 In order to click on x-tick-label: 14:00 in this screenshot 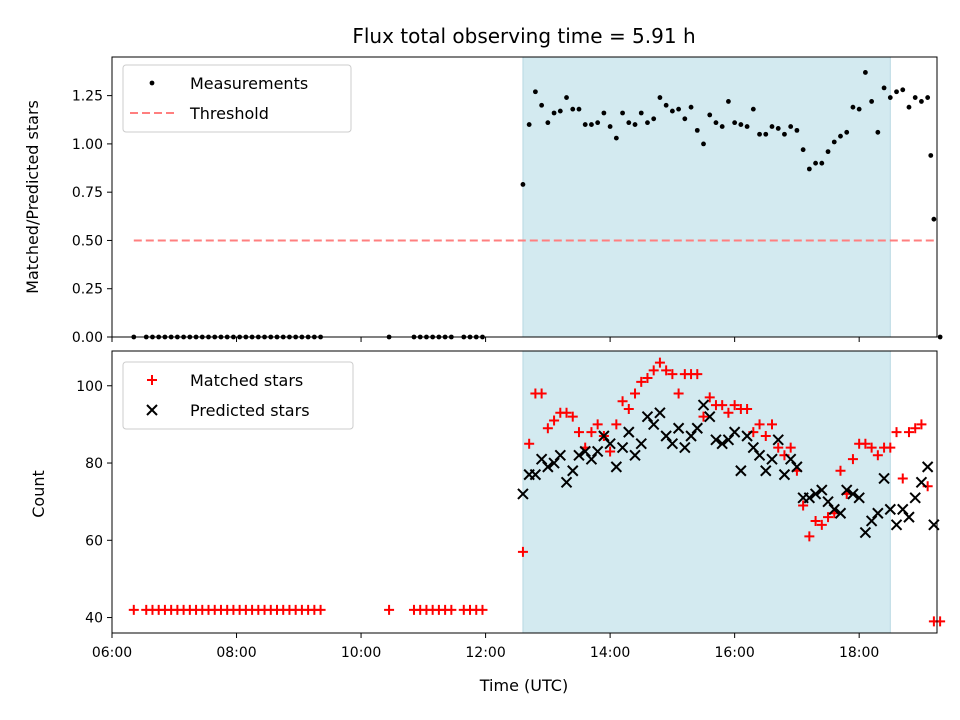, I will do `click(610, 653)`.